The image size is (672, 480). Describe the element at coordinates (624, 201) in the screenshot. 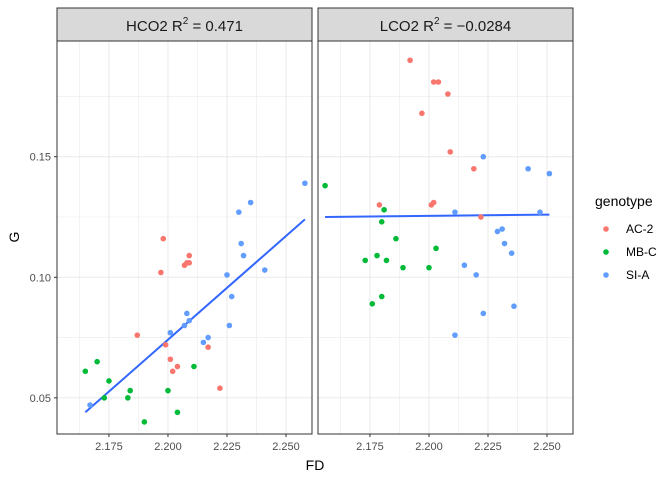

I see `legend-title: genotype` at that location.